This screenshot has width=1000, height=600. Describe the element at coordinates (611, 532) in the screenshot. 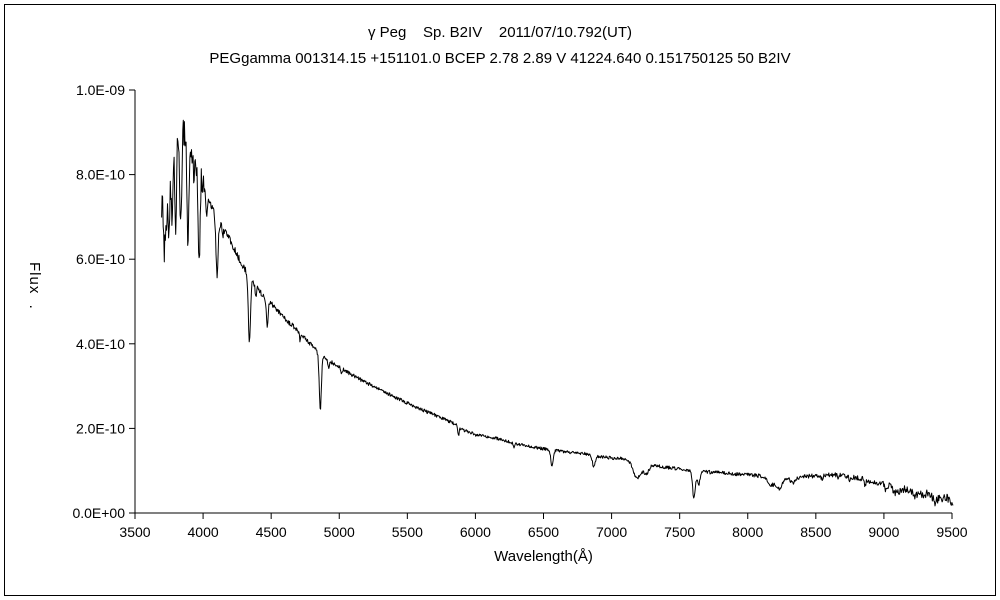

I see `x-tick-label: 7000` at that location.